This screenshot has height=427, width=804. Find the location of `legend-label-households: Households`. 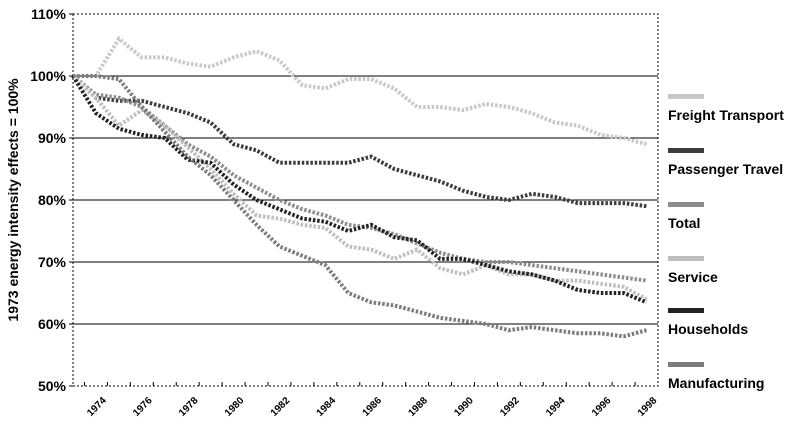

legend-label-households: Households is located at coordinates (708, 329).